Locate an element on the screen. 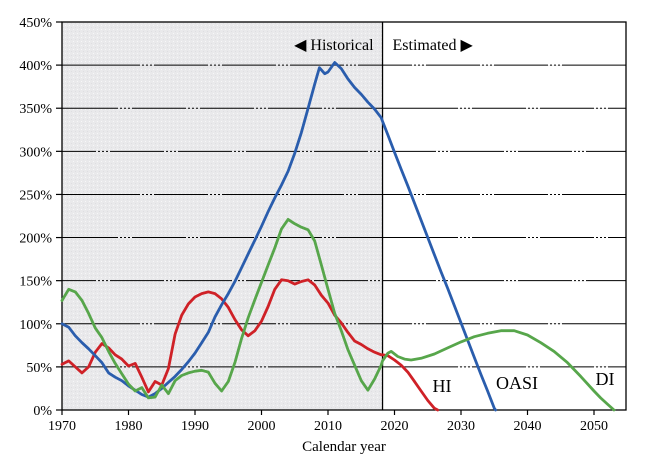 The width and height of the screenshot is (654, 466). x-axis-label: 2050 is located at coordinates (594, 426).